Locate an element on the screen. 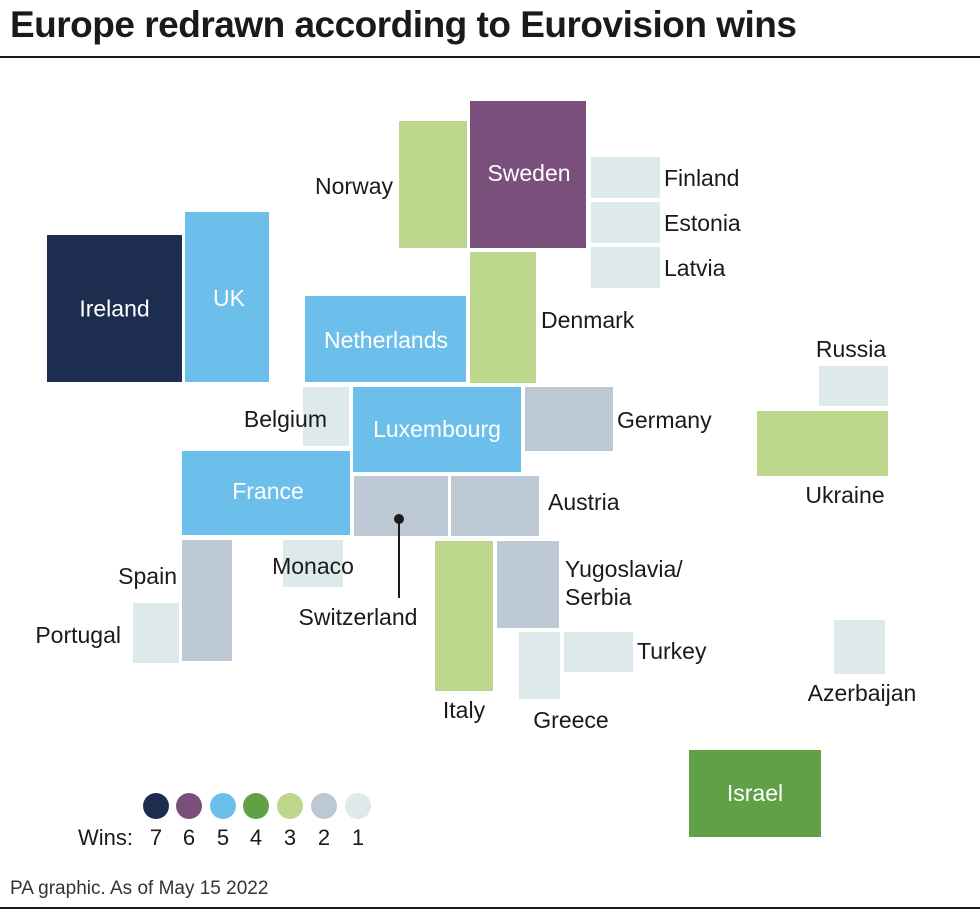 The image size is (980, 913). country-label-luxembourg: Luxembourg is located at coordinates (437, 429).